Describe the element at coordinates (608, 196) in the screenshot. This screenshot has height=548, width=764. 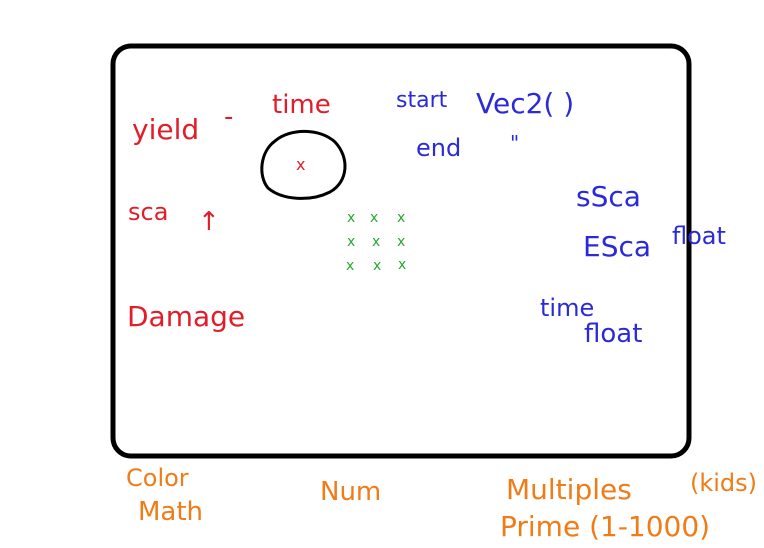
I see `note-s-sca: sSca` at that location.